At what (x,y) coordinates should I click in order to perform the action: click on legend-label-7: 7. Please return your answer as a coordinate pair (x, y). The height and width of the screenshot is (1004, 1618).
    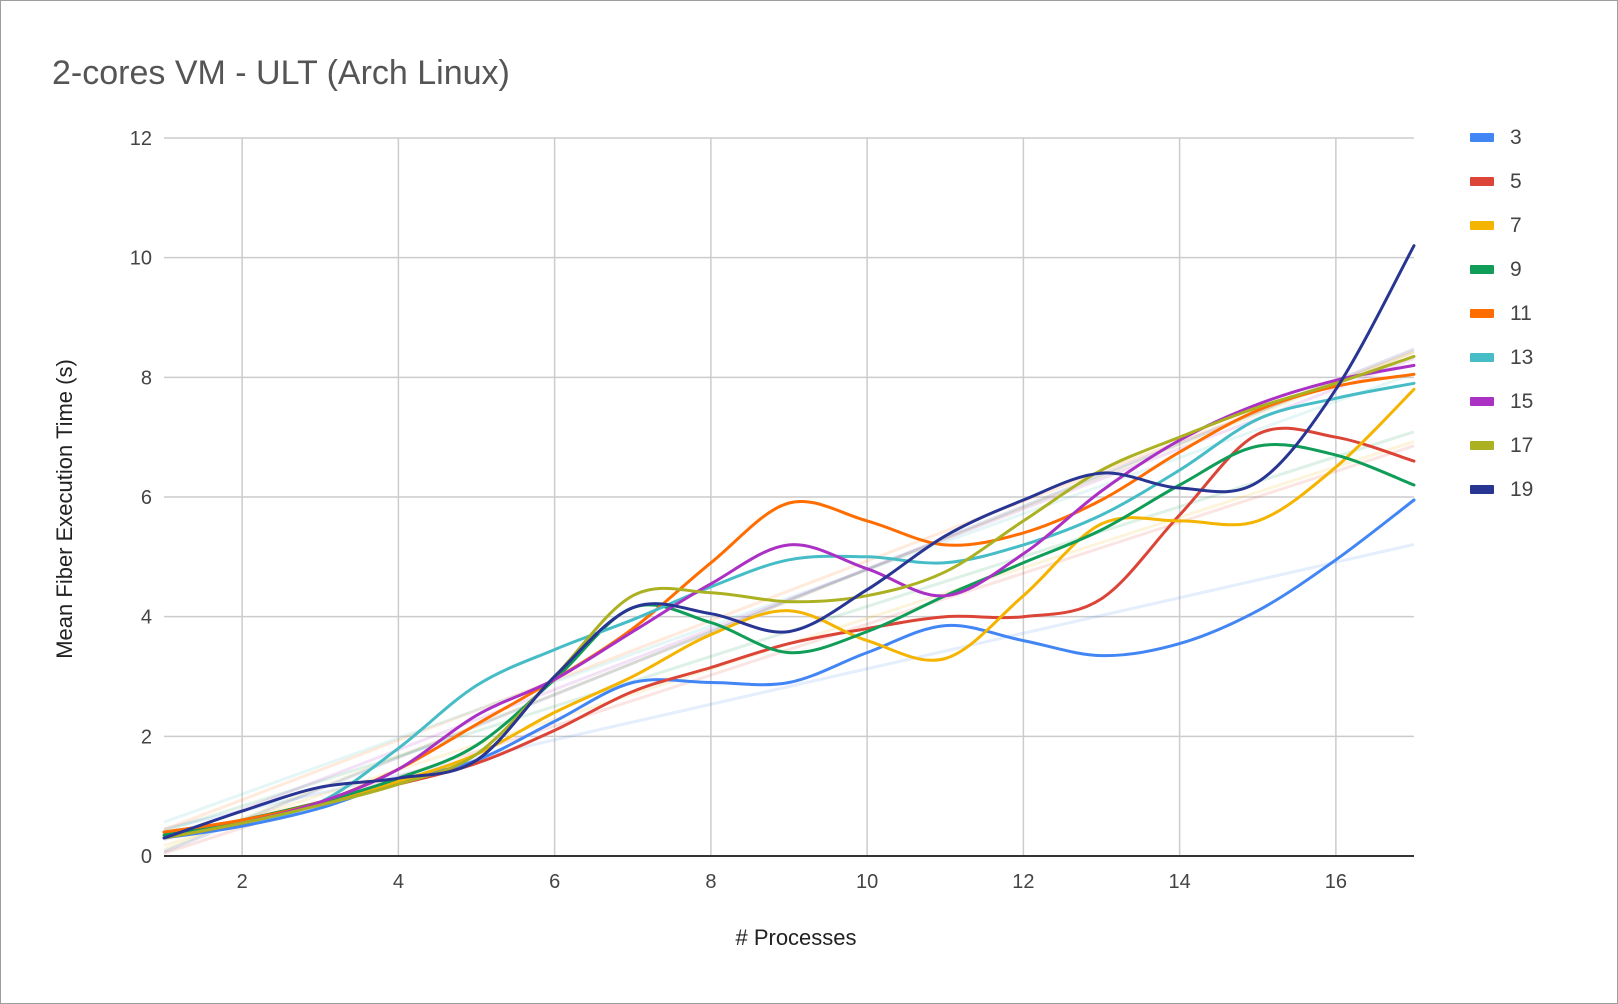
    Looking at the image, I should click on (1516, 225).